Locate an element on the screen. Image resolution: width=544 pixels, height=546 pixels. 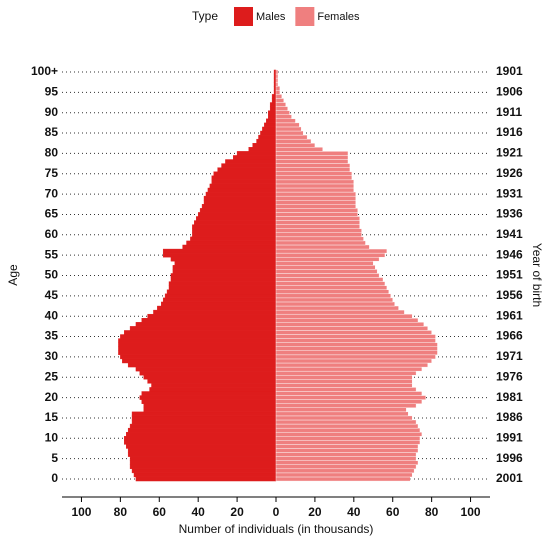
y2-tick-label: 1981 is located at coordinates (509, 397).